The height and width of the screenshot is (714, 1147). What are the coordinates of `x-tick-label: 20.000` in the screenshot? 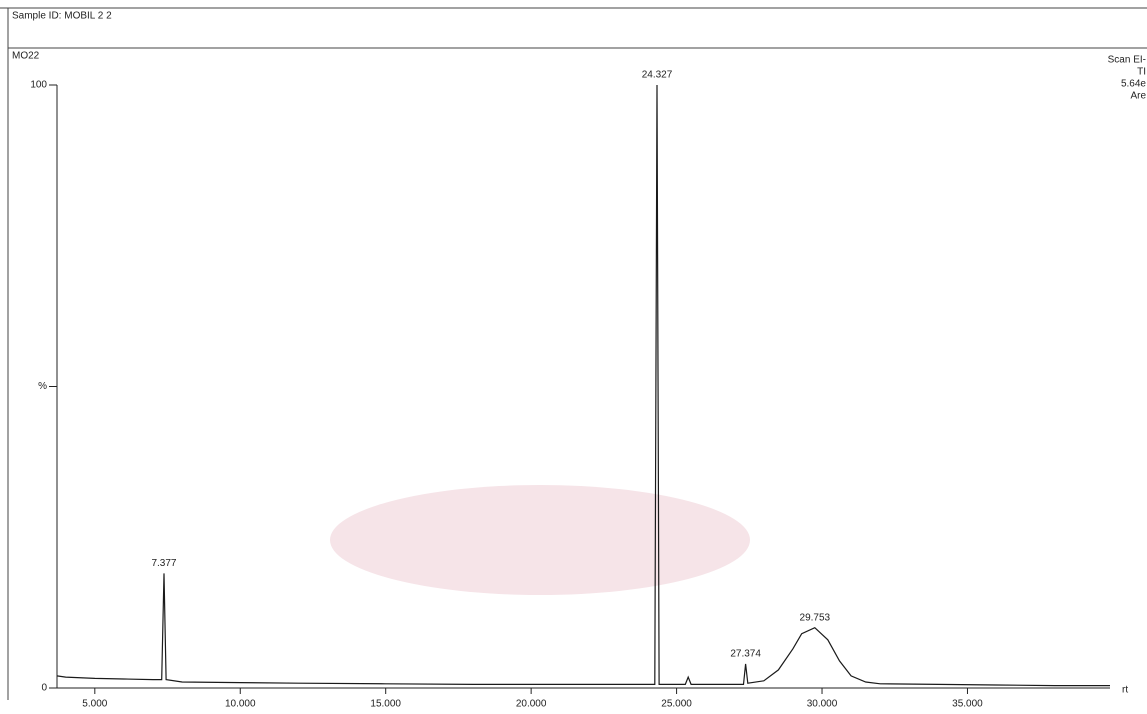 It's located at (531, 704).